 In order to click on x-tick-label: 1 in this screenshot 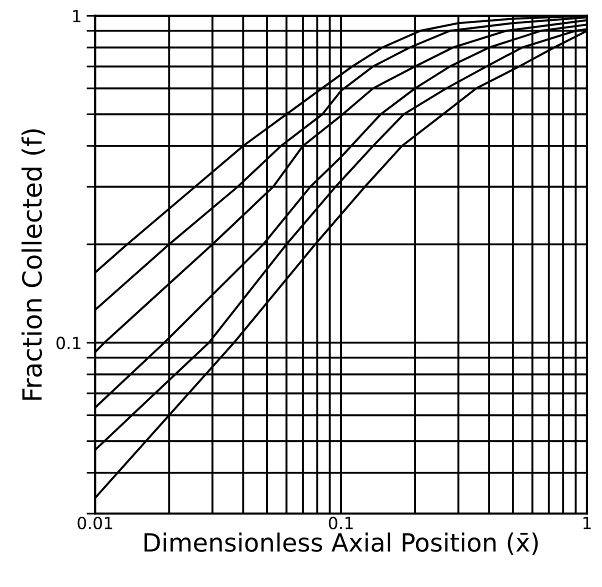, I will do `click(587, 523)`.